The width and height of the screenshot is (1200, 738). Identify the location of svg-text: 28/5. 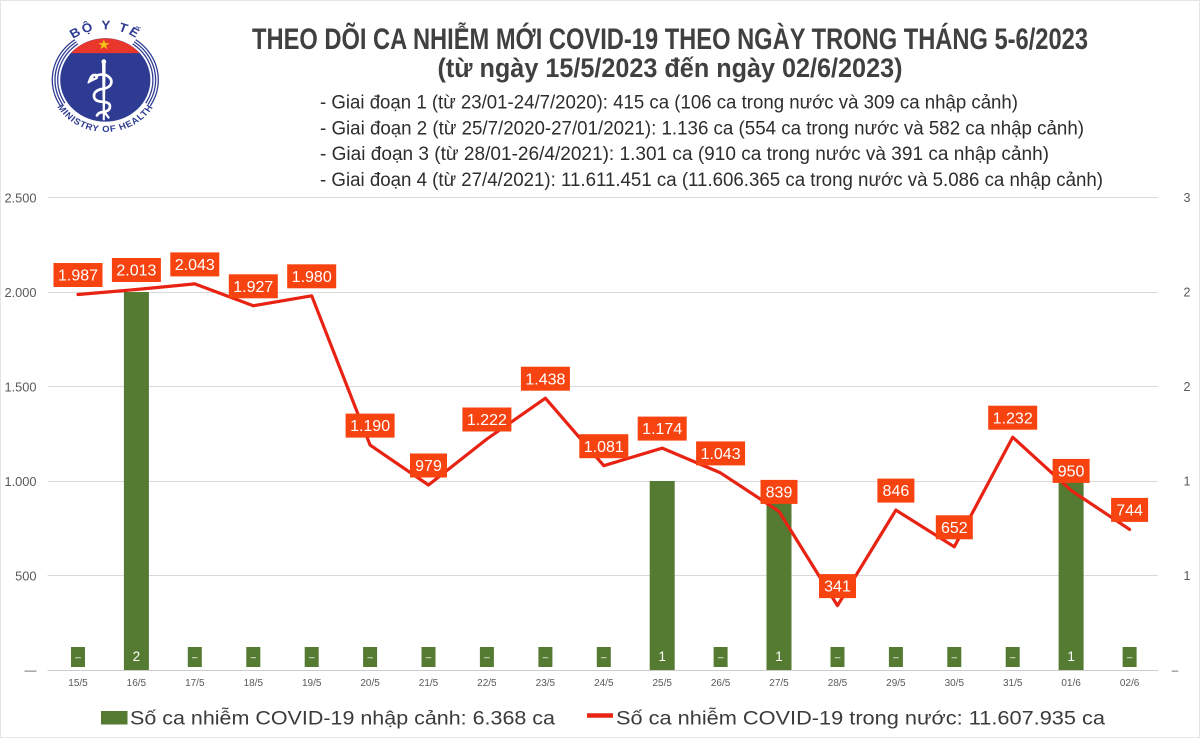
(838, 683).